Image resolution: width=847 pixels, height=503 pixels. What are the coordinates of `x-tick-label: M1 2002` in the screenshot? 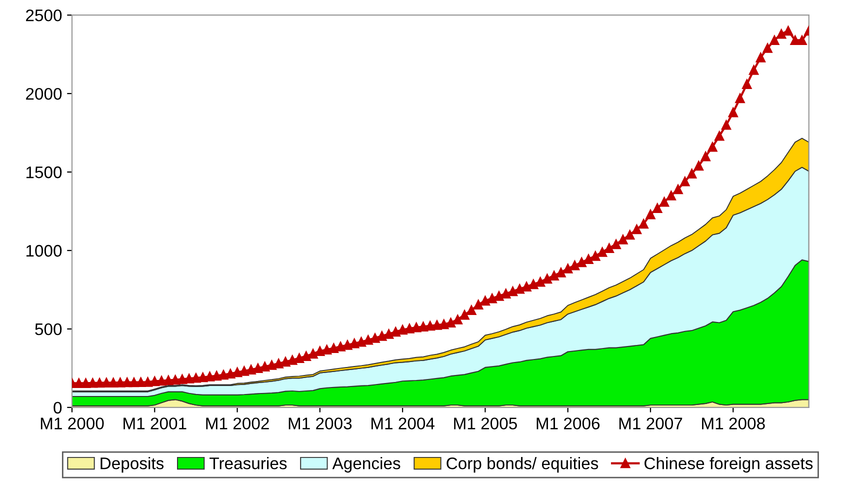 It's located at (237, 424).